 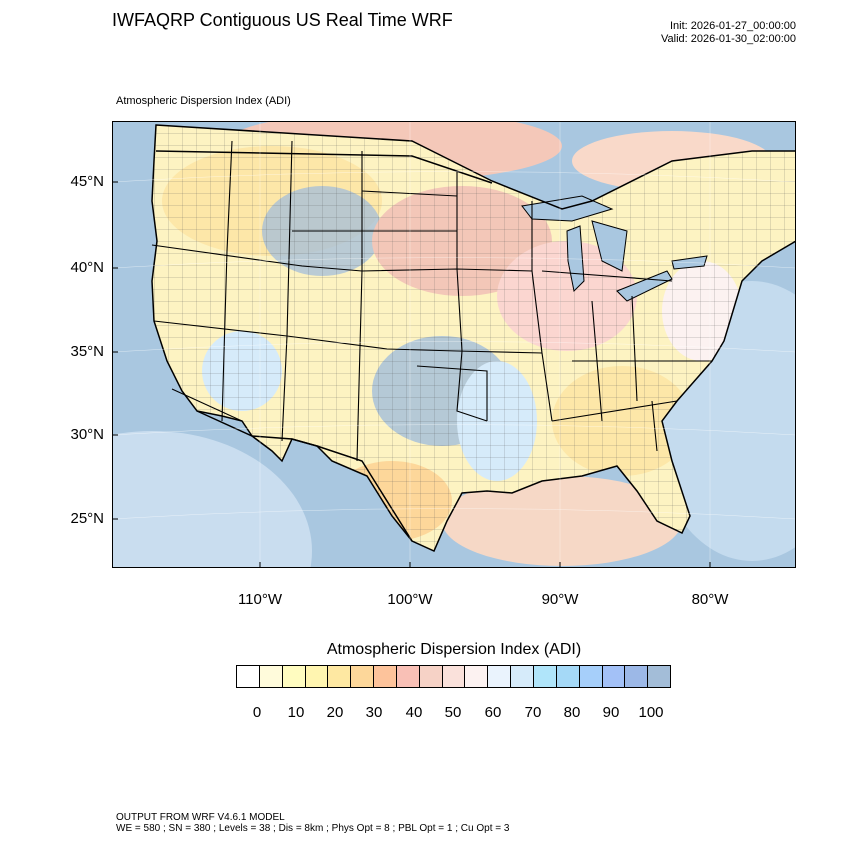 I want to click on lat-label-35n: 35°N, so click(x=87, y=351).